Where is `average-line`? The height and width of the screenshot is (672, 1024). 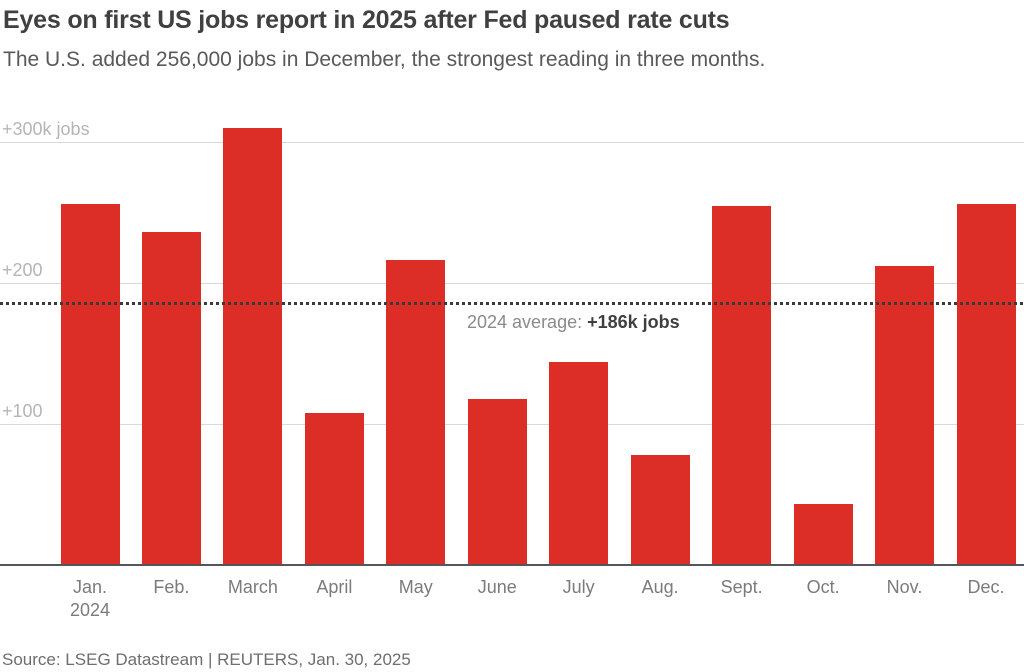 average-line is located at coordinates (512, 303).